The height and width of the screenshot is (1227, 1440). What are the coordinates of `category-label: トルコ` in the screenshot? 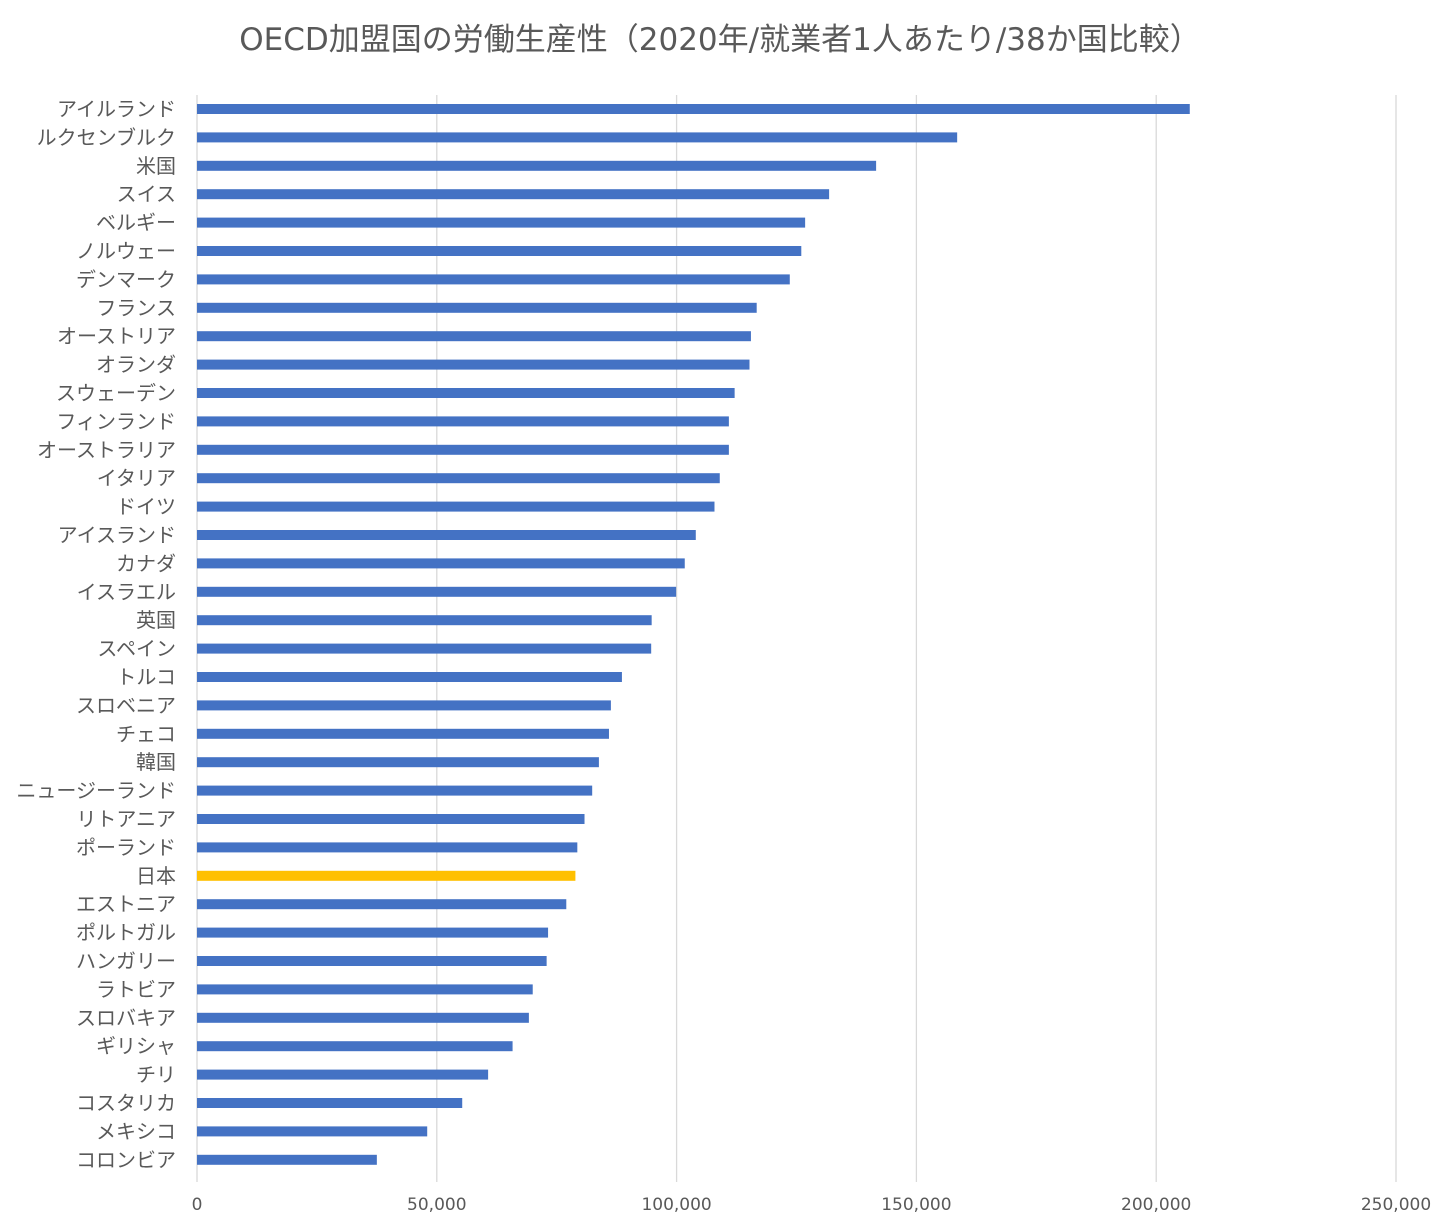 It's located at (146, 677).